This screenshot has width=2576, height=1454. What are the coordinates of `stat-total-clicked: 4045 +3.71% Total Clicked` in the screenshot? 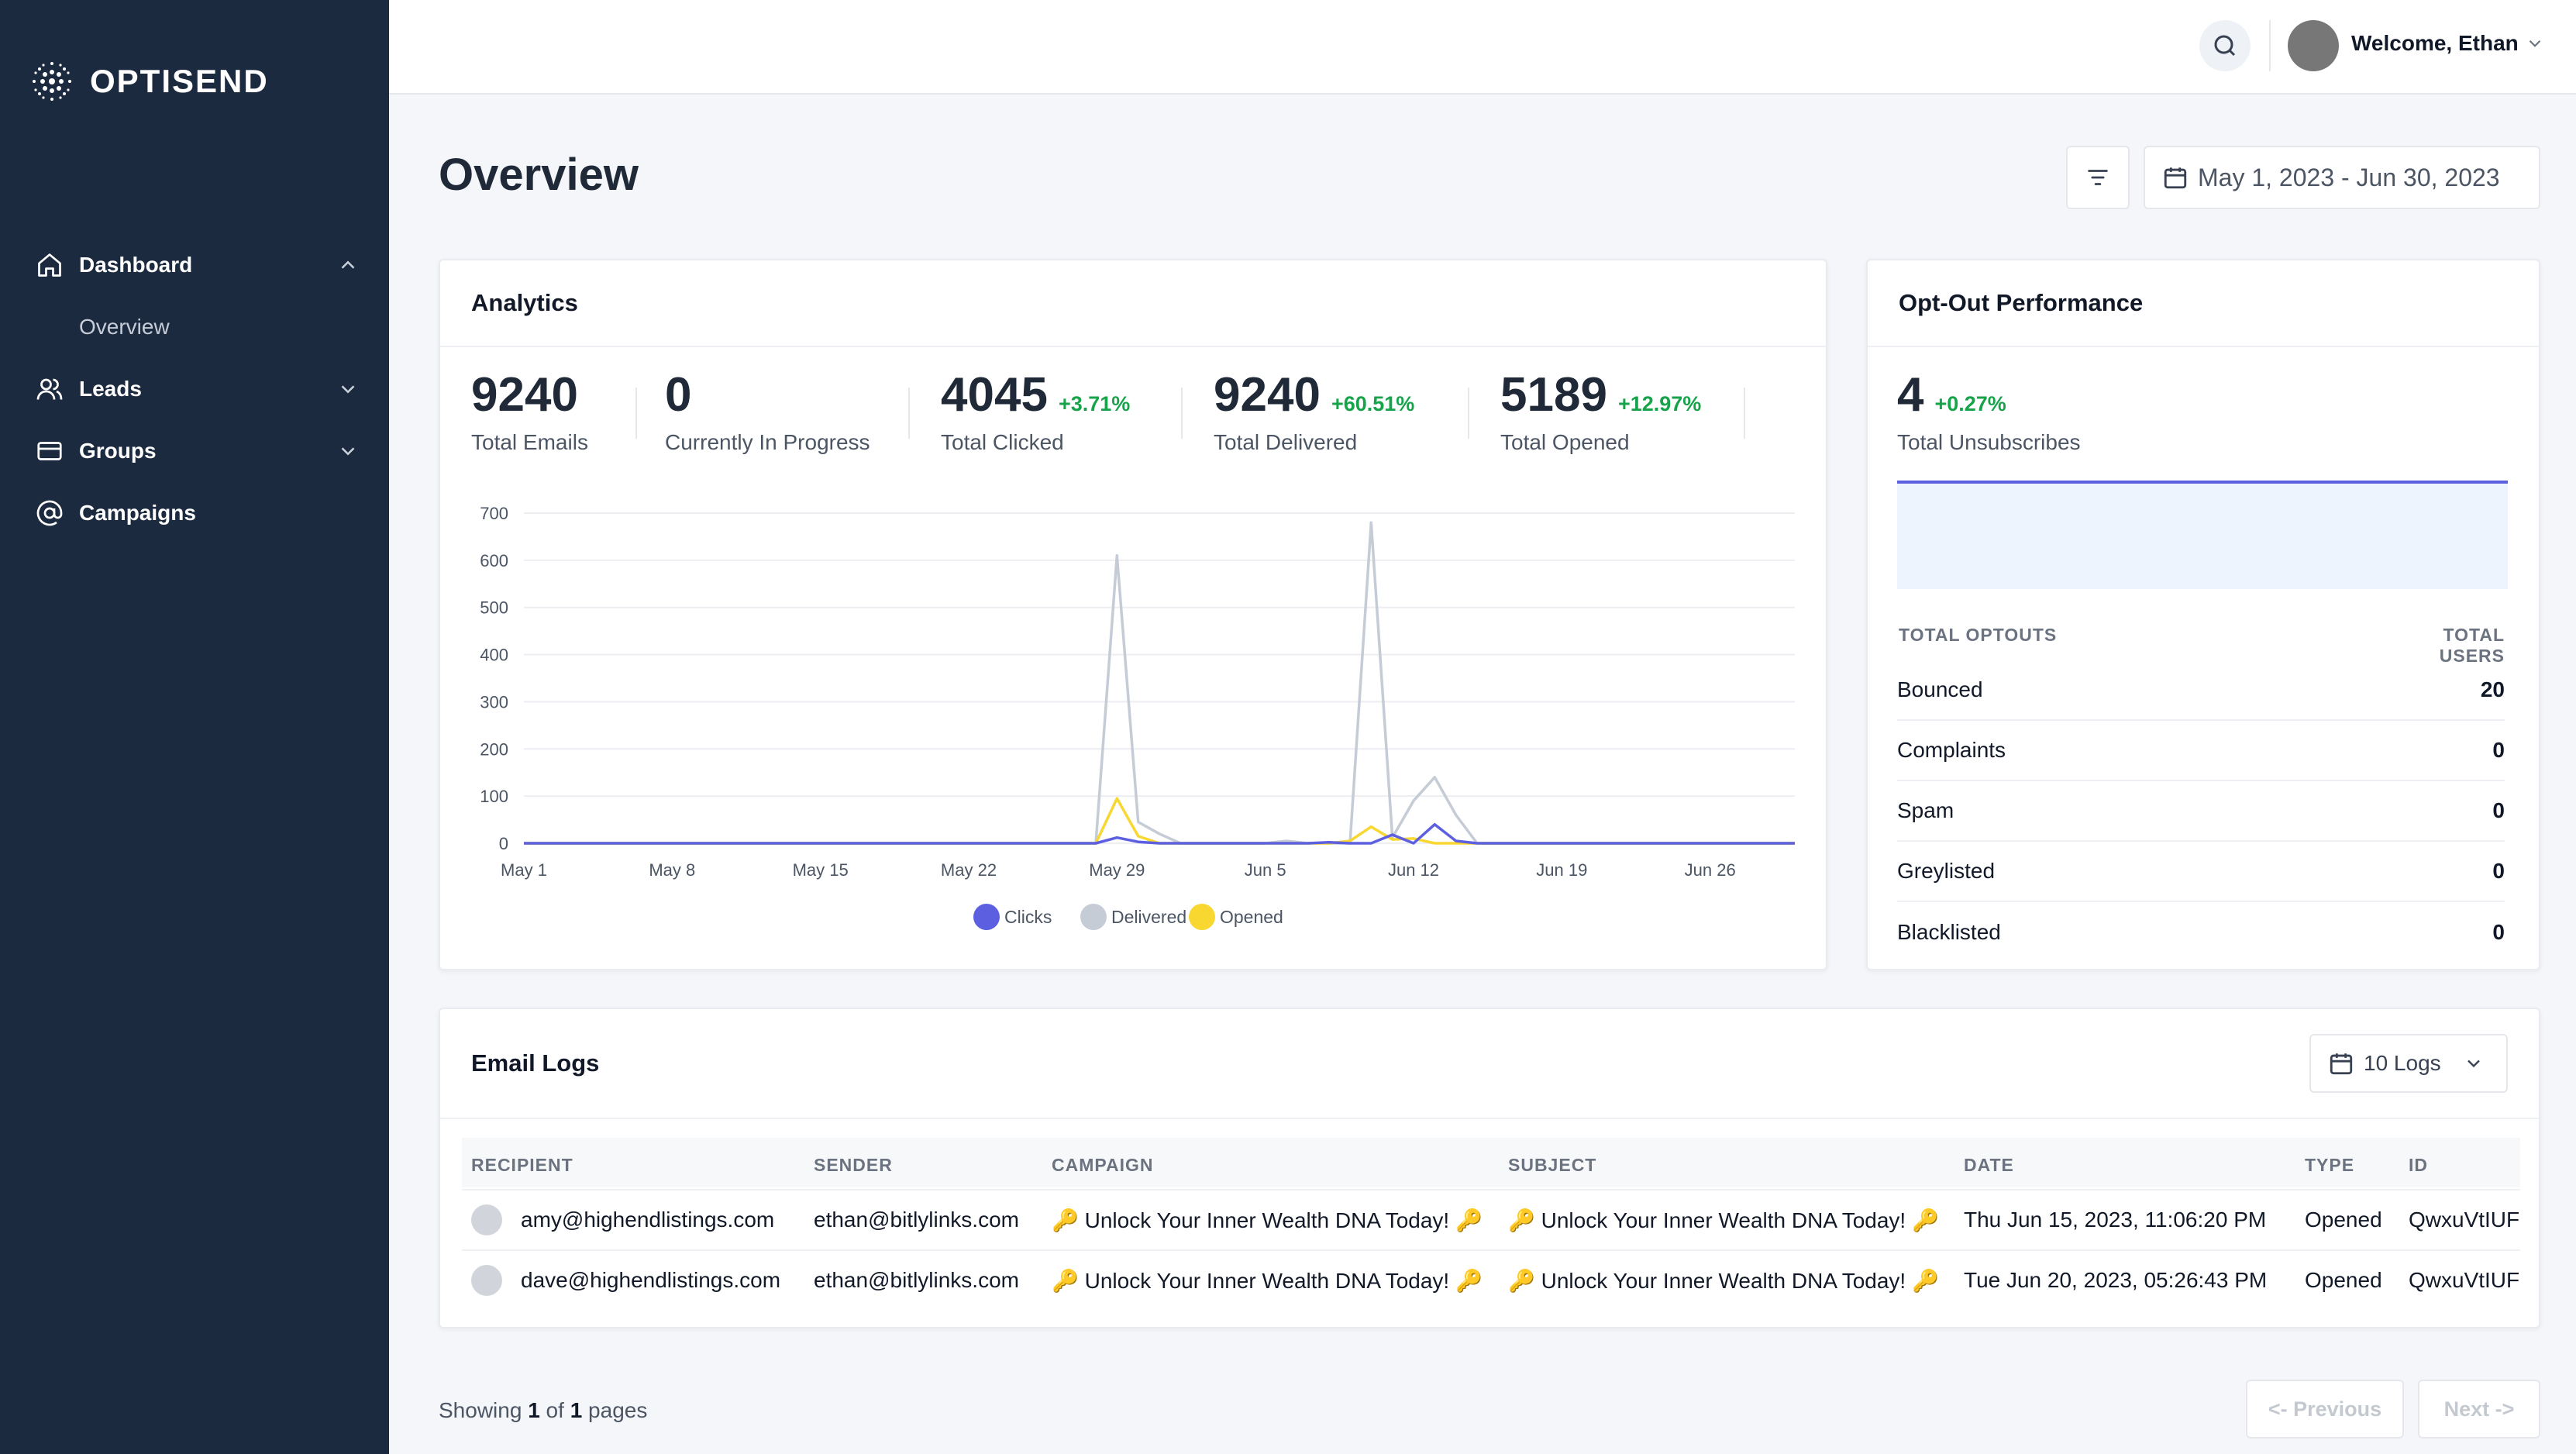 It's located at (1035, 411).